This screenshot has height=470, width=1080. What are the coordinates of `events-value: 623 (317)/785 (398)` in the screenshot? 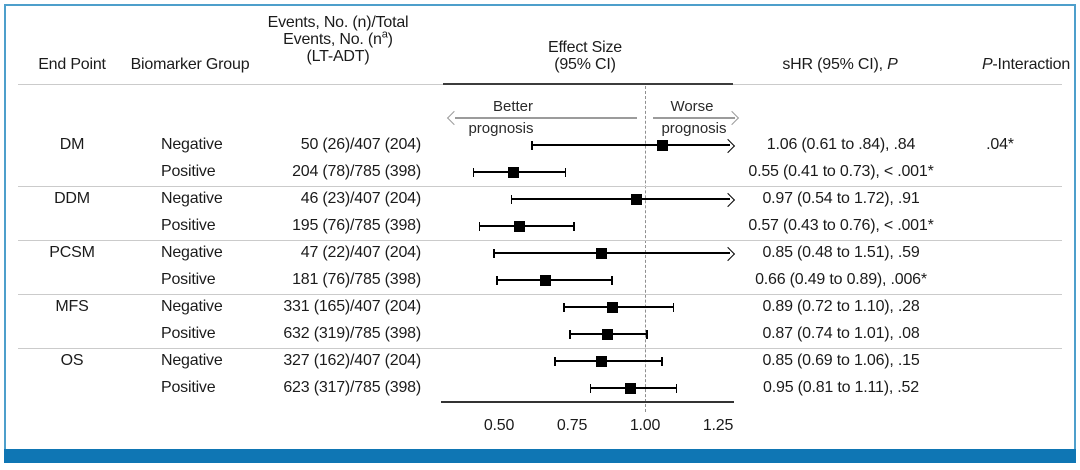 It's located at (352, 387).